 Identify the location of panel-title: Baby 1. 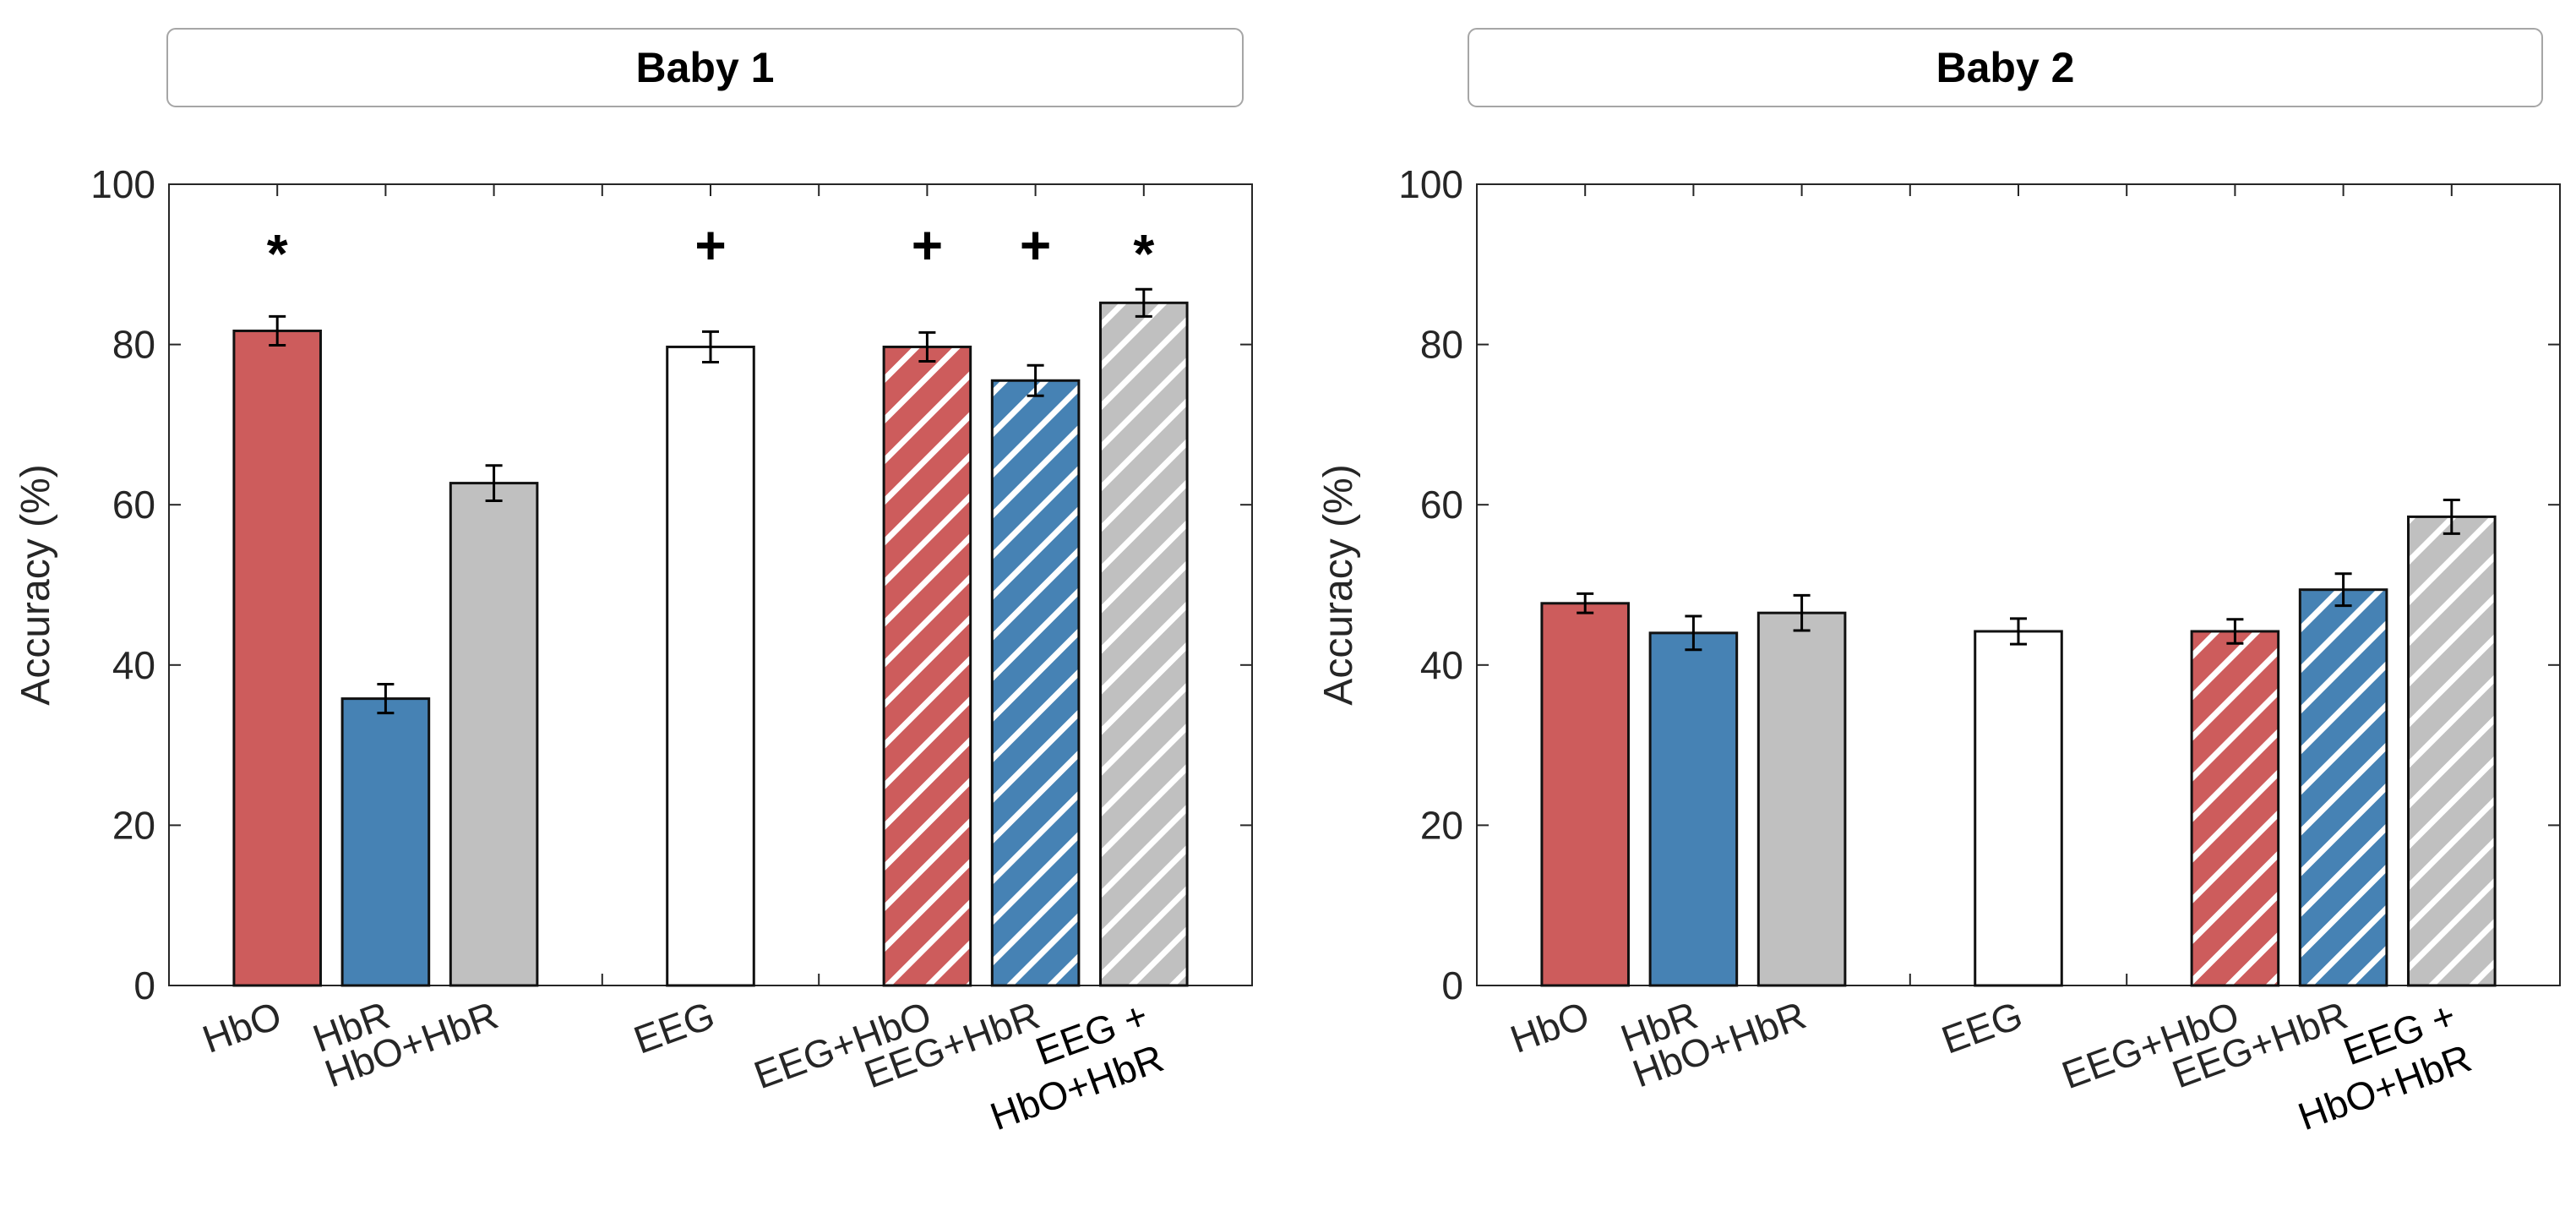
(705, 67).